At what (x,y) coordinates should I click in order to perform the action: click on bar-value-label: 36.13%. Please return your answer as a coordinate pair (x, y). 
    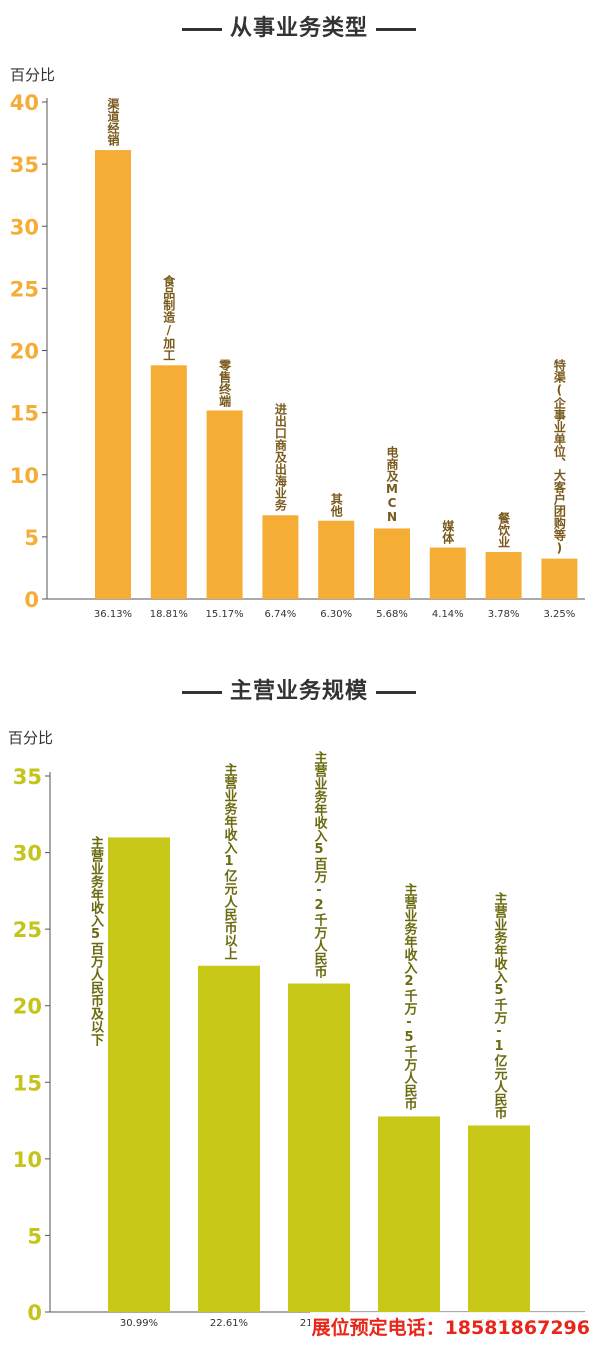
    Looking at the image, I should click on (113, 614).